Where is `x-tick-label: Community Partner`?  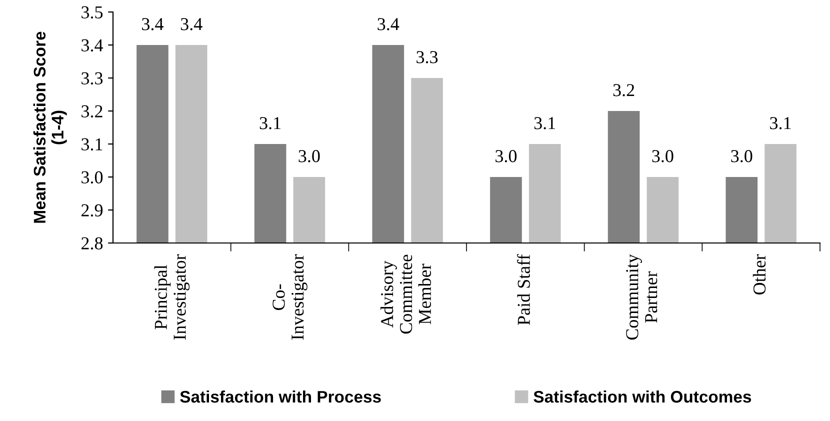 x-tick-label: Community Partner is located at coordinates (642, 297).